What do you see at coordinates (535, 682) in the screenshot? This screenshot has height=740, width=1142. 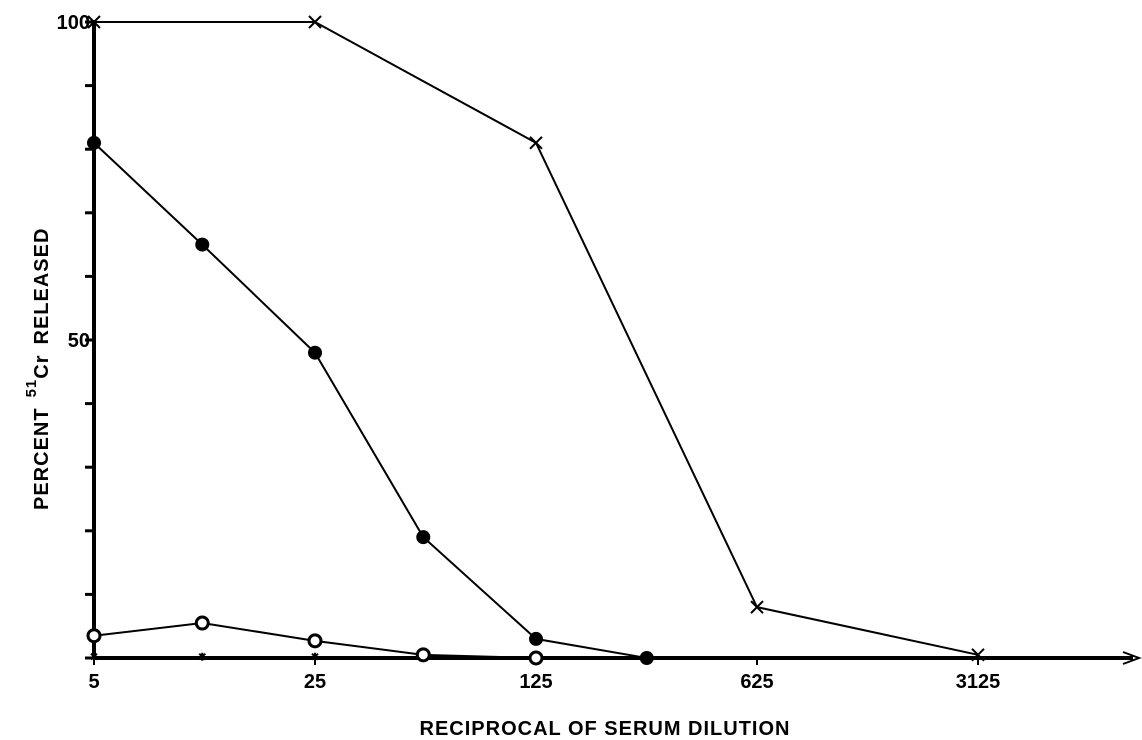 I see `x-tick-label: 125` at bounding box center [535, 682].